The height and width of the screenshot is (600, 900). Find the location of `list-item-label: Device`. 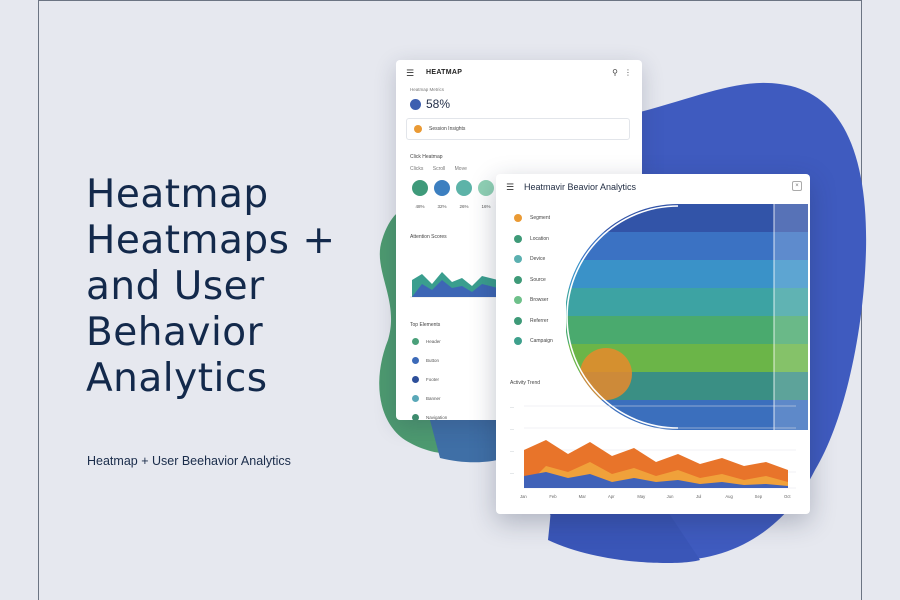

list-item-label: Device is located at coordinates (538, 259).